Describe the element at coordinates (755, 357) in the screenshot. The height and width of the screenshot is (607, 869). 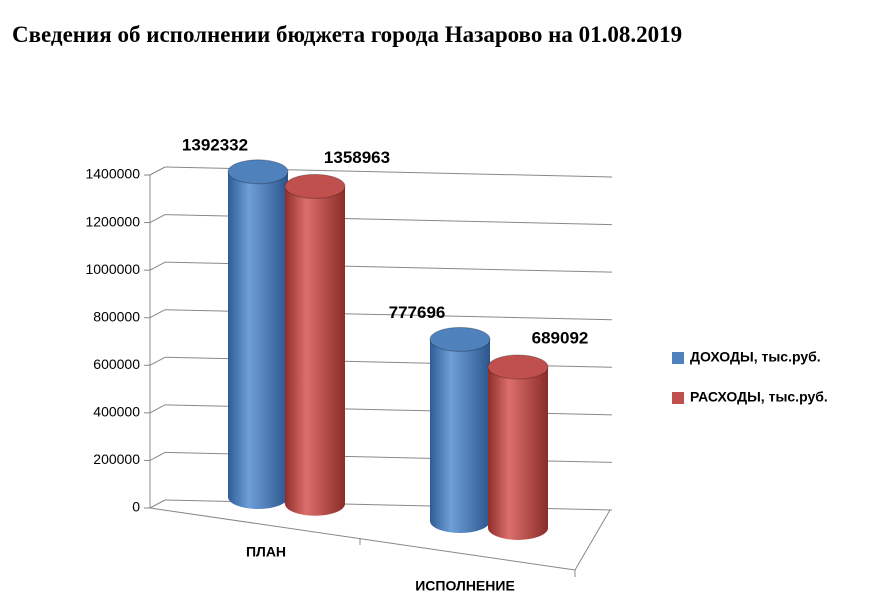
I see `legend-label: ДОХОДЫ, тыс.руб.` at that location.